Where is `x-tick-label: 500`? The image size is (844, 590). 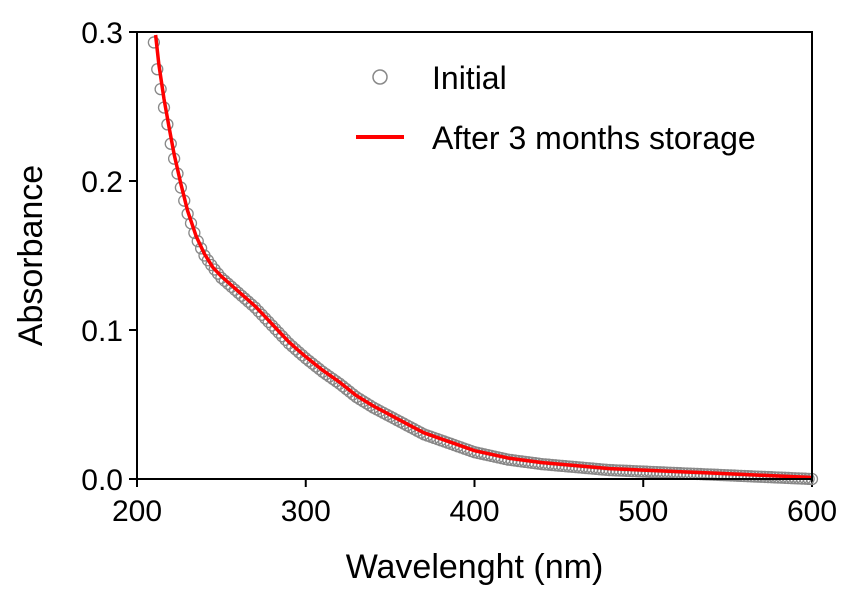
x-tick-label: 500 is located at coordinates (643, 511).